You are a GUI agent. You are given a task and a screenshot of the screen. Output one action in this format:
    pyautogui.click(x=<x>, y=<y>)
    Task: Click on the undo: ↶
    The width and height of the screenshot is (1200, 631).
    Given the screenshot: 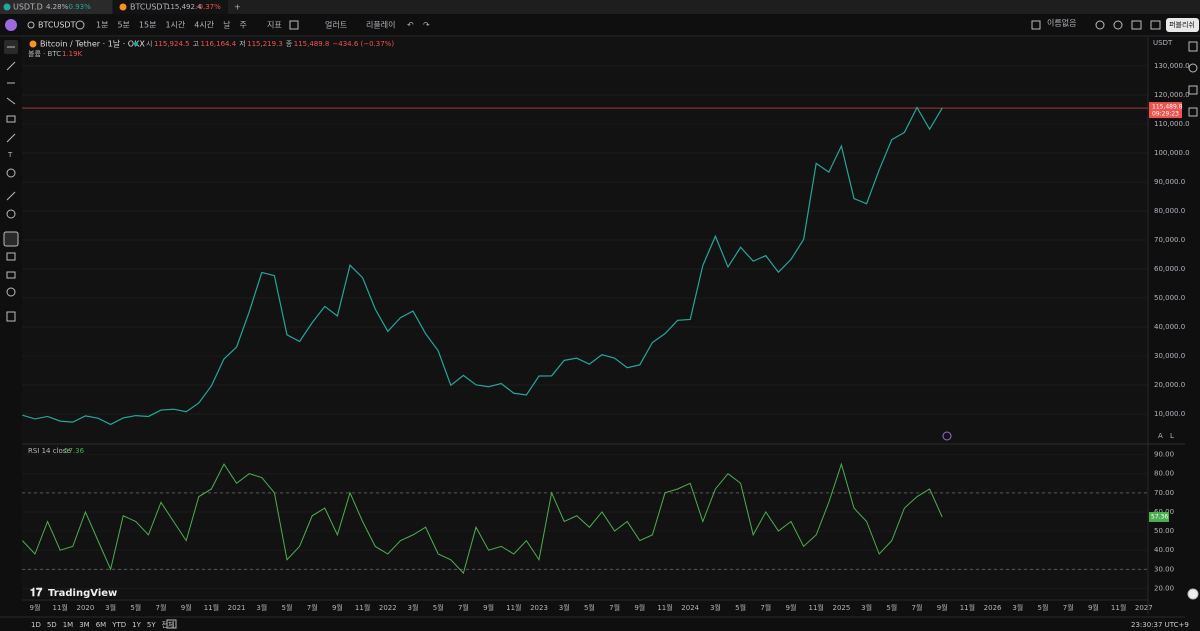 What is the action you would take?
    pyautogui.click(x=410, y=25)
    